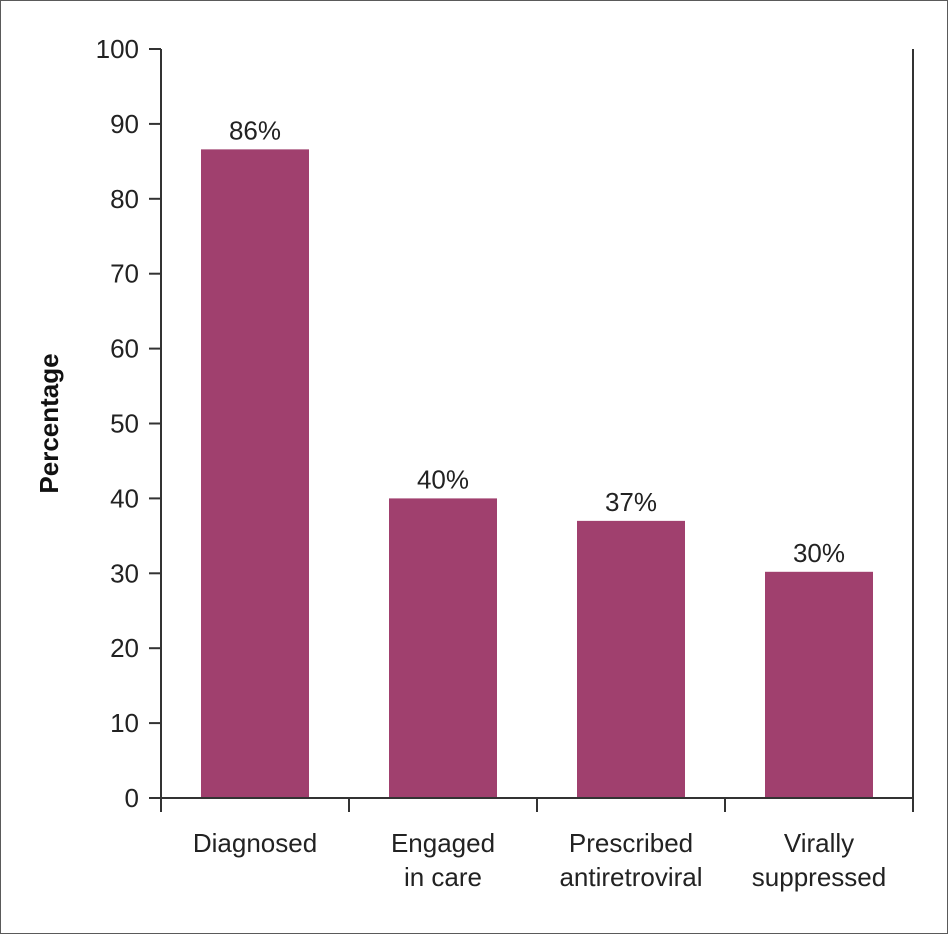  What do you see at coordinates (255, 130) in the screenshot?
I see `bar-value-label: 86%` at bounding box center [255, 130].